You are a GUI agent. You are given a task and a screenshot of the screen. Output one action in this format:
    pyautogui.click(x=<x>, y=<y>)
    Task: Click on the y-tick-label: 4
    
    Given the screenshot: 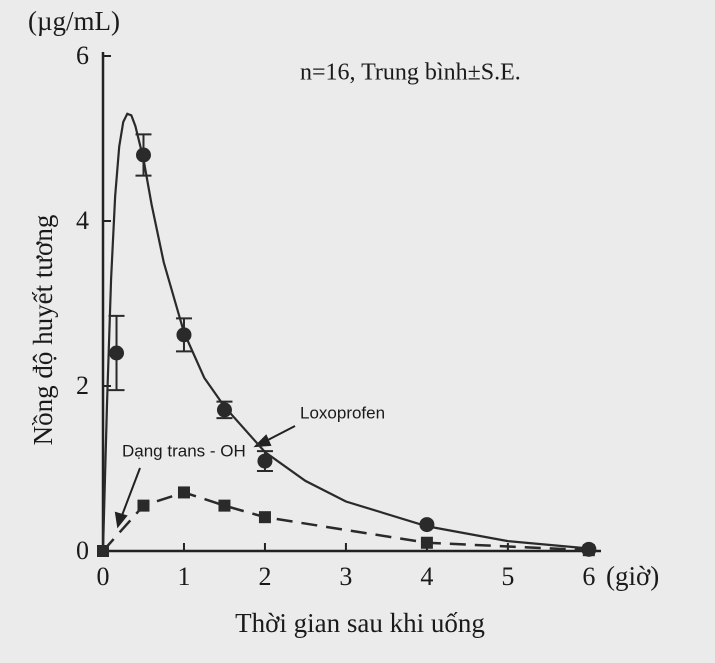 What is the action you would take?
    pyautogui.click(x=82, y=220)
    